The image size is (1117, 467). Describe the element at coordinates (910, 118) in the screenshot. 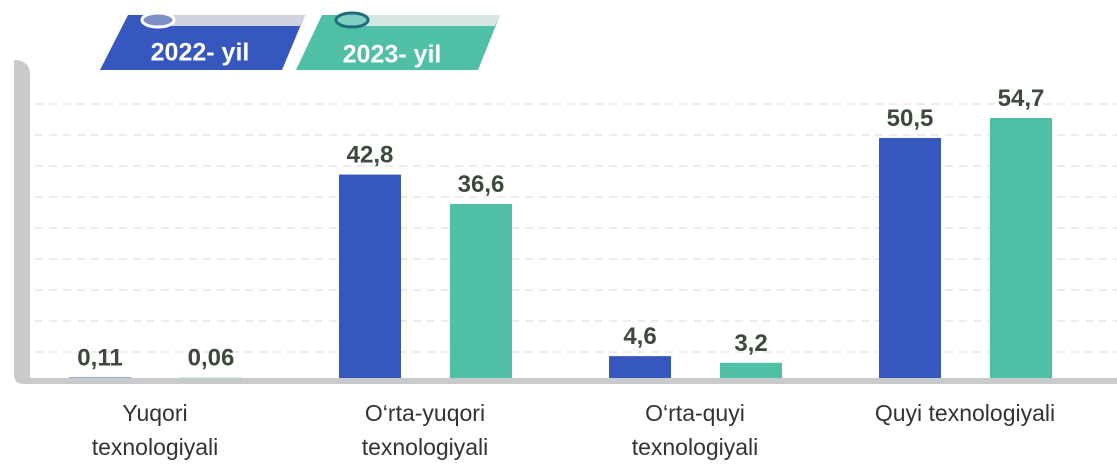

I see `data-label: 50,5` at that location.